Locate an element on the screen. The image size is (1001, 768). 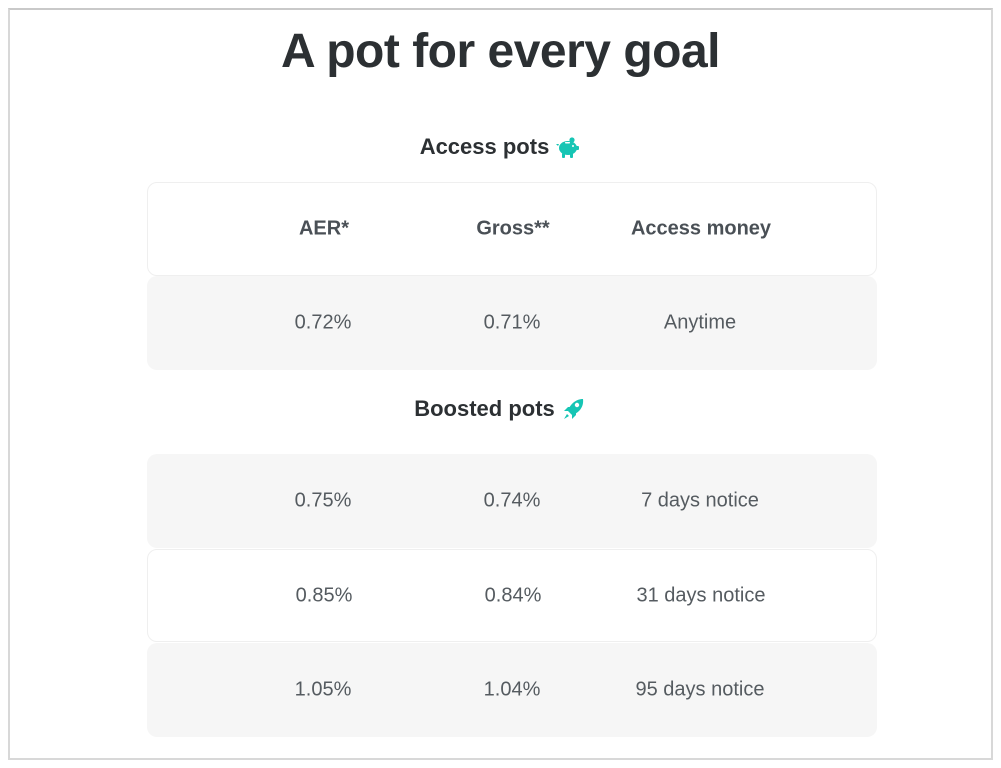
row-access: Anytime is located at coordinates (700, 322).